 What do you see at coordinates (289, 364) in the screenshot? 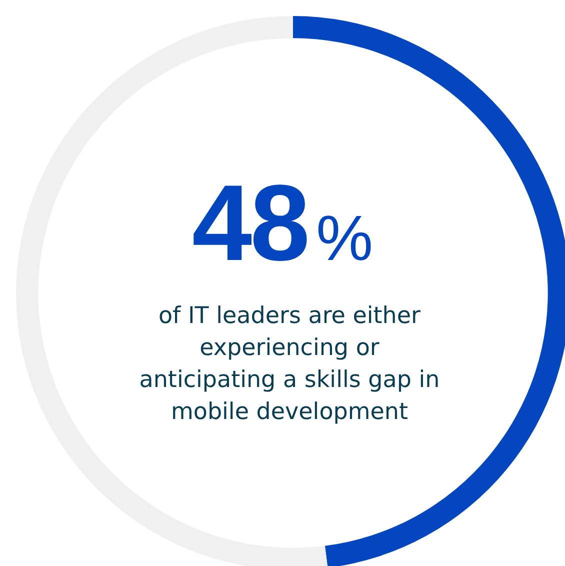
I see `text: of IT leaders are either experiencing or anticipating a skills gap in mobile development` at bounding box center [289, 364].